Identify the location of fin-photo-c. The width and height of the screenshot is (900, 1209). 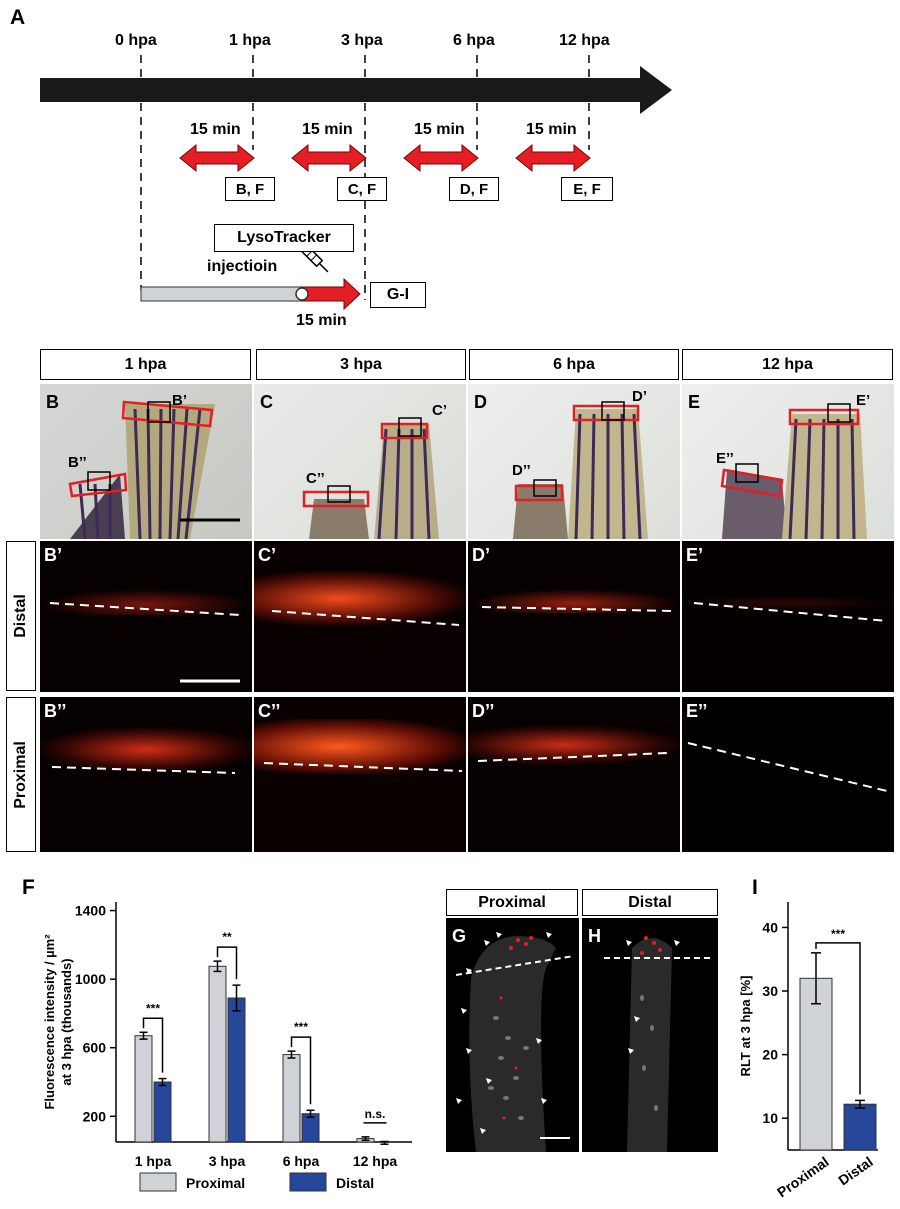
(360, 461).